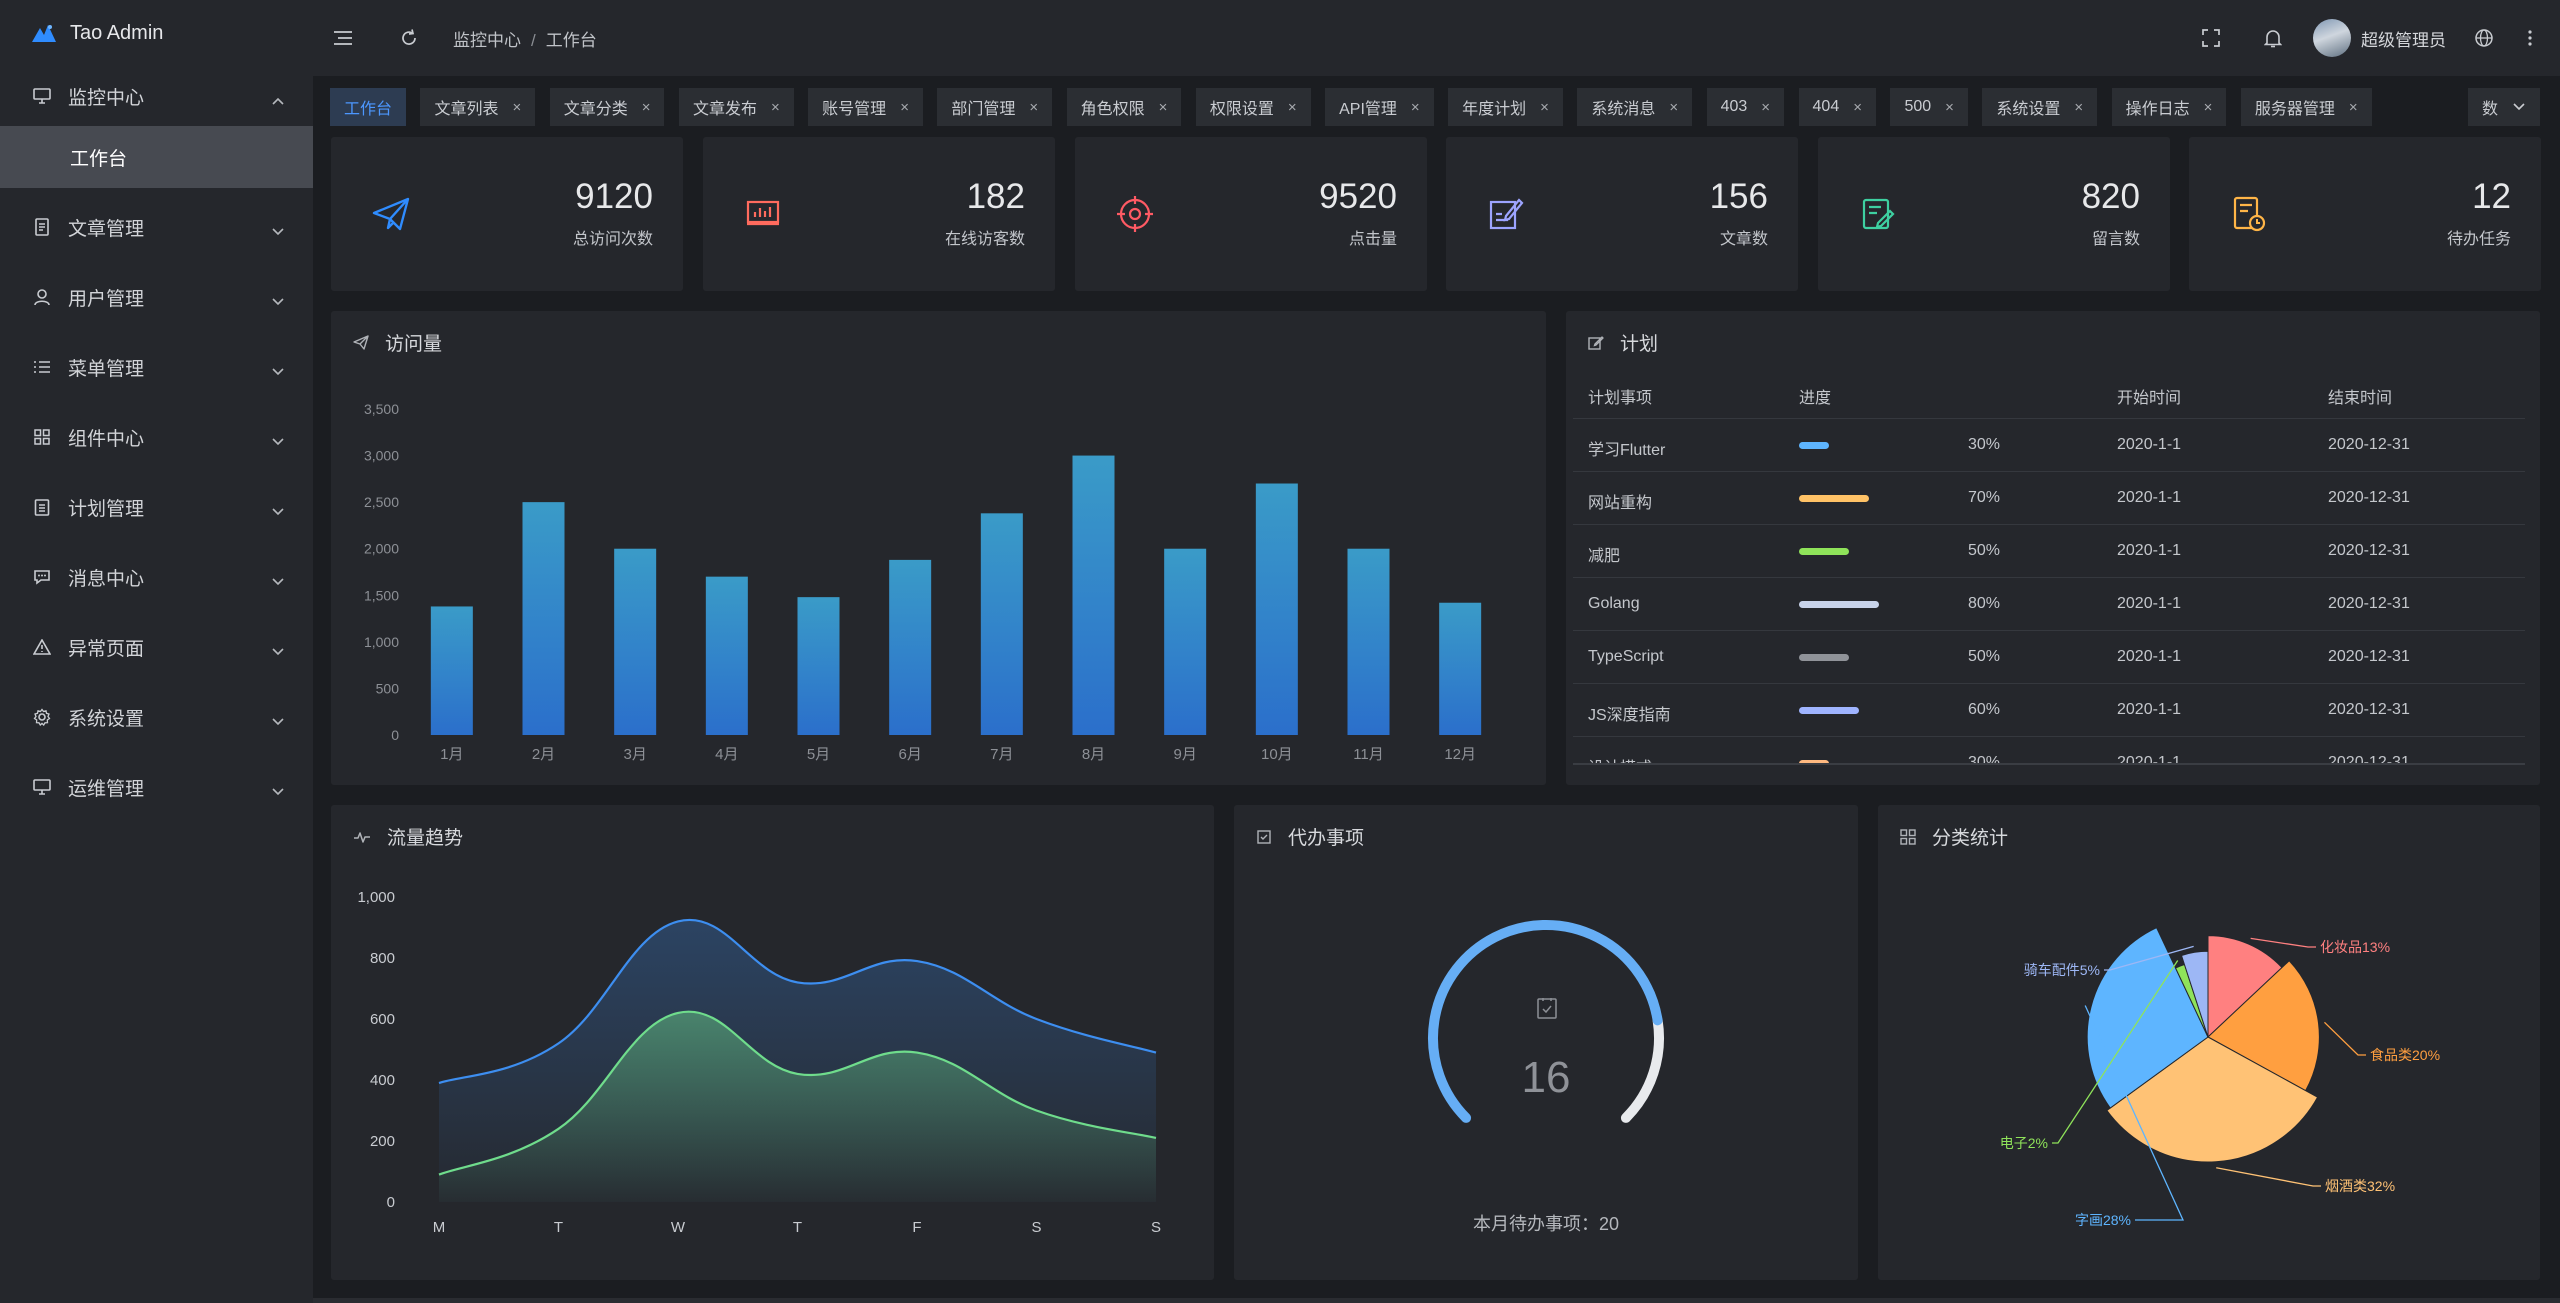 This screenshot has width=2560, height=1303. What do you see at coordinates (736, 107) in the screenshot?
I see `tab-article-publish: 文章发布 ×` at bounding box center [736, 107].